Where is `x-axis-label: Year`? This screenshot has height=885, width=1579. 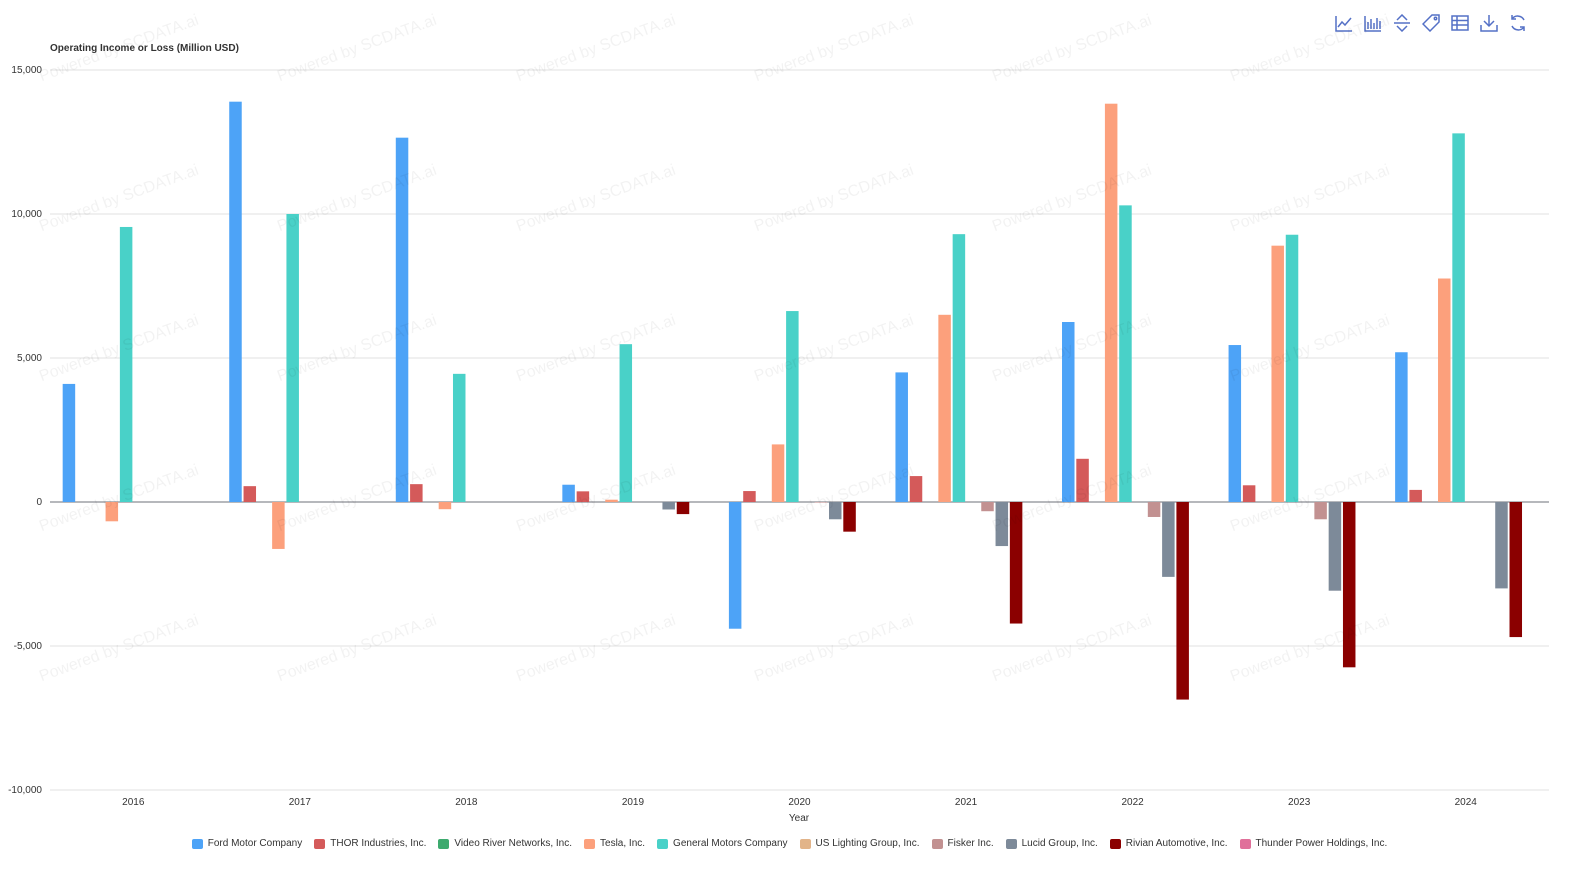
x-axis-label: Year is located at coordinates (799, 818).